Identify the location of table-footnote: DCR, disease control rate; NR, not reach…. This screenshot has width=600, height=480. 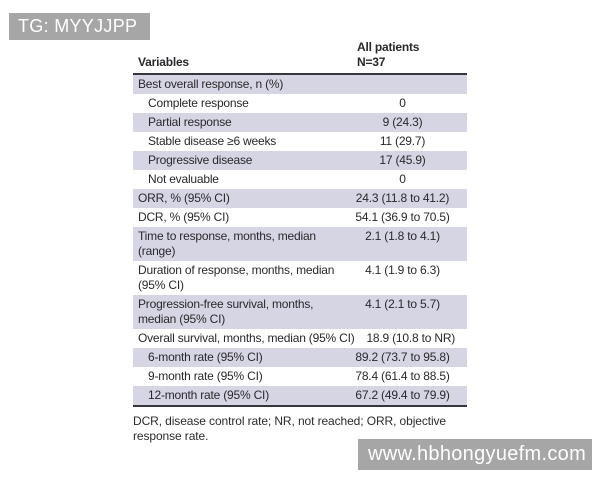
(290, 428).